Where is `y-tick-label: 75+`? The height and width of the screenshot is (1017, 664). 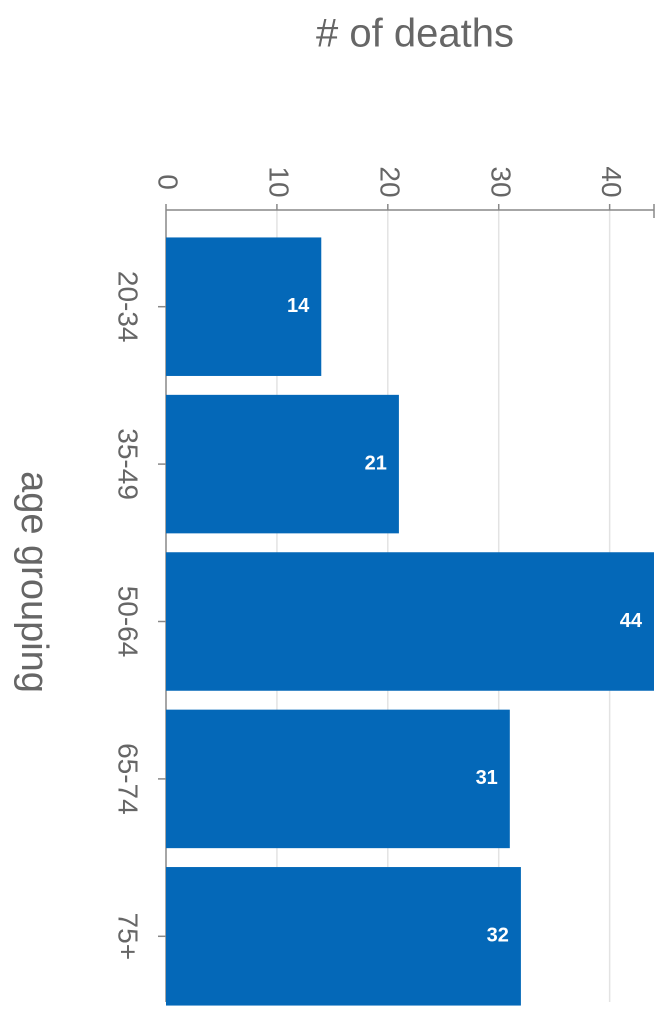
y-tick-label: 75+ is located at coordinates (128, 937).